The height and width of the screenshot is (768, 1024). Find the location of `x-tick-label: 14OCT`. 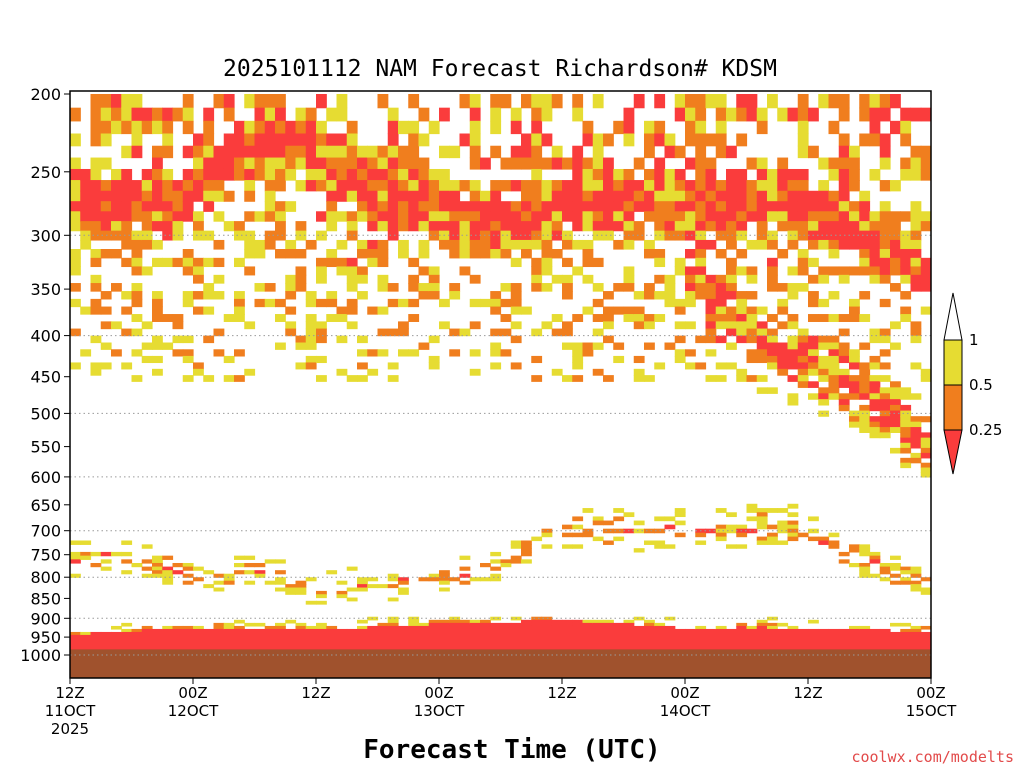

x-tick-label: 14OCT is located at coordinates (685, 711).